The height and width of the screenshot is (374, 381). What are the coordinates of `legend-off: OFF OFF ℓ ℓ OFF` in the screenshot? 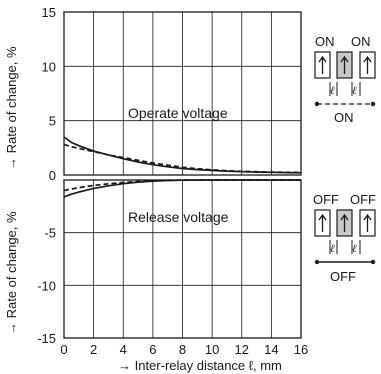 It's located at (344, 238).